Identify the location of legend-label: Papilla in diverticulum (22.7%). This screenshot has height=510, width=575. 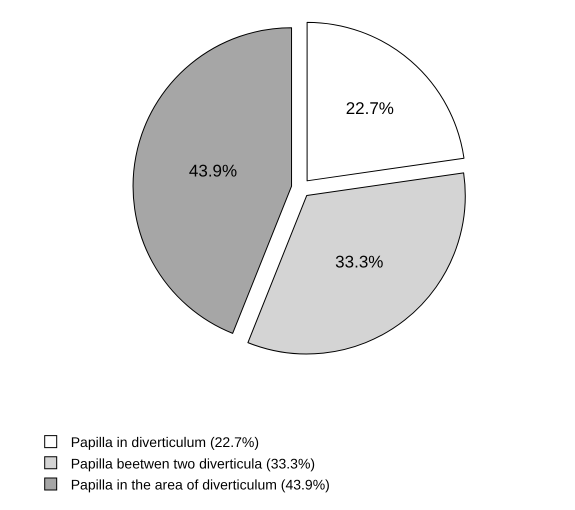
(165, 442).